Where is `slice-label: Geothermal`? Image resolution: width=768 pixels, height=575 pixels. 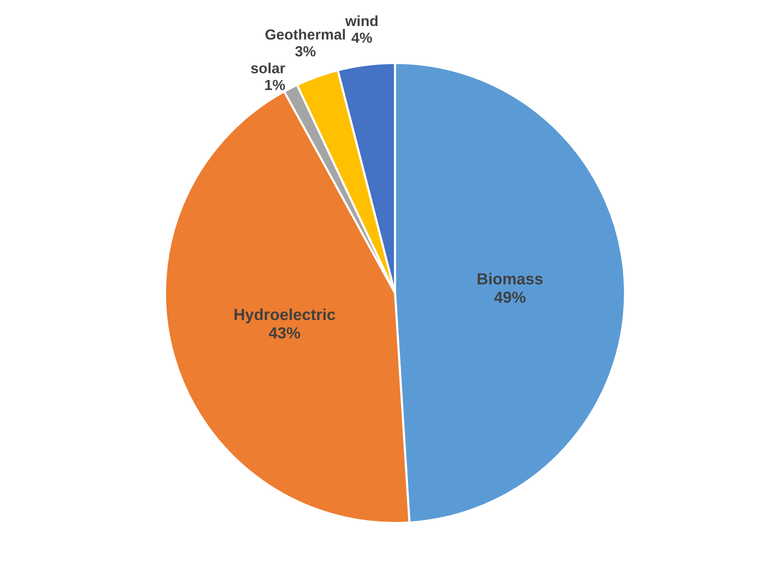
slice-label: Geothermal is located at coordinates (305, 34).